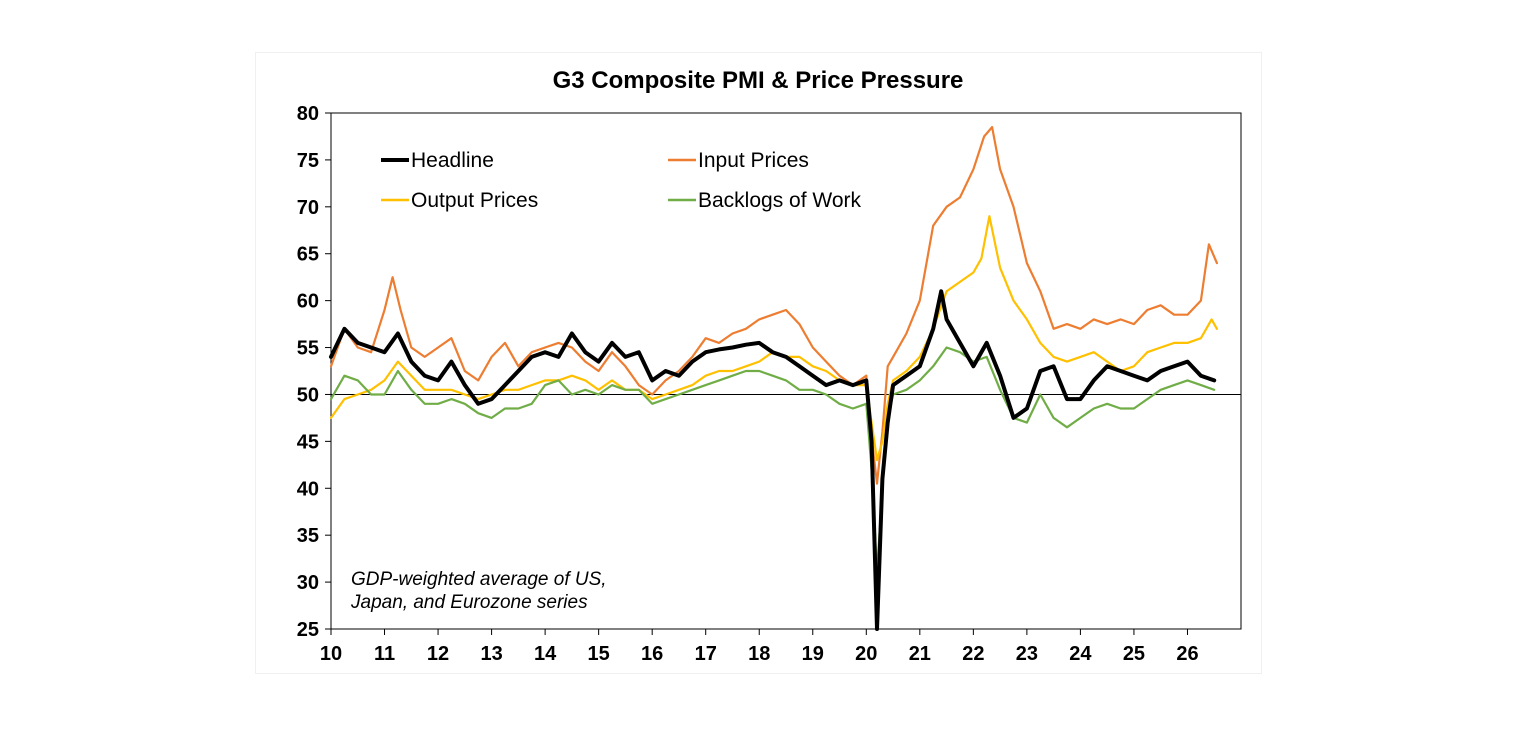 This screenshot has width=1536, height=744. What do you see at coordinates (1134, 654) in the screenshot?
I see `x-tick-label: 25` at bounding box center [1134, 654].